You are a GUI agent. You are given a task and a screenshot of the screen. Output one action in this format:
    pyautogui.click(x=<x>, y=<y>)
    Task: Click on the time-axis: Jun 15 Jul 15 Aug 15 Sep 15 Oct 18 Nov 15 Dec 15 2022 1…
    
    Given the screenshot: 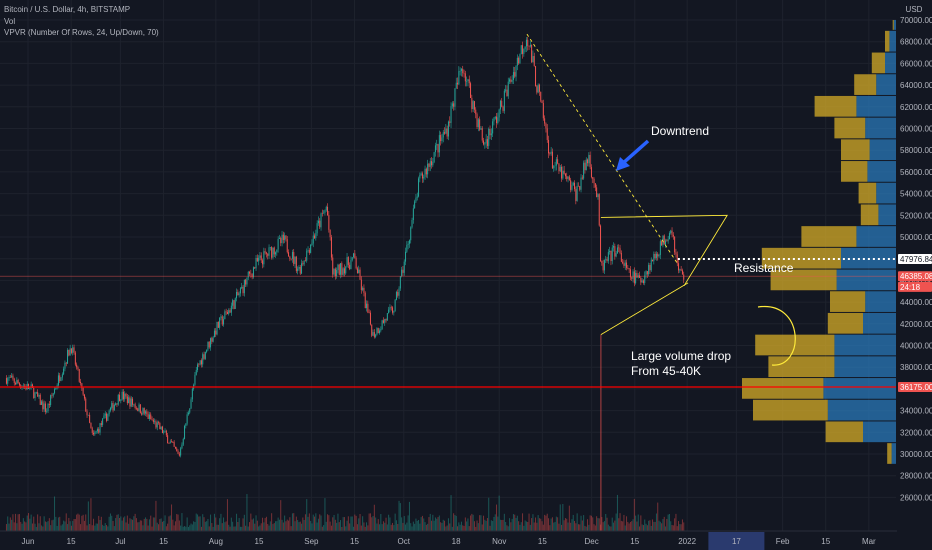 What is the action you would take?
    pyautogui.click(x=448, y=540)
    